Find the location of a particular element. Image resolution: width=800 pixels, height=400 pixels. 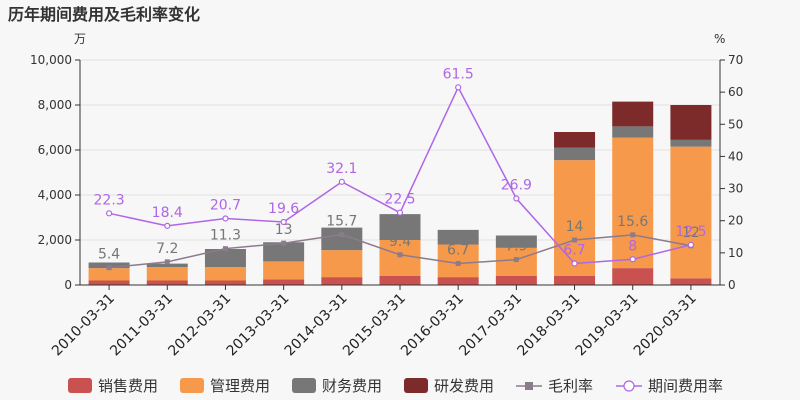

expense-ratio-data-label: 26.9 is located at coordinates (516, 186).